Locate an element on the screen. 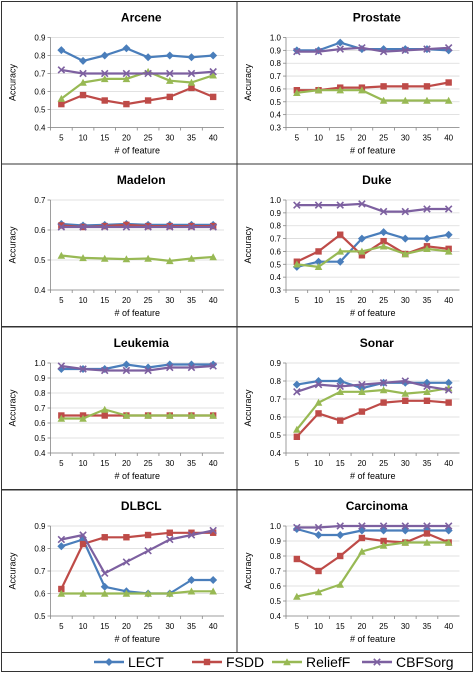 The image size is (474, 678). legend: LECT FSDD ReliefF CBFSorg is located at coordinates (237, 662).